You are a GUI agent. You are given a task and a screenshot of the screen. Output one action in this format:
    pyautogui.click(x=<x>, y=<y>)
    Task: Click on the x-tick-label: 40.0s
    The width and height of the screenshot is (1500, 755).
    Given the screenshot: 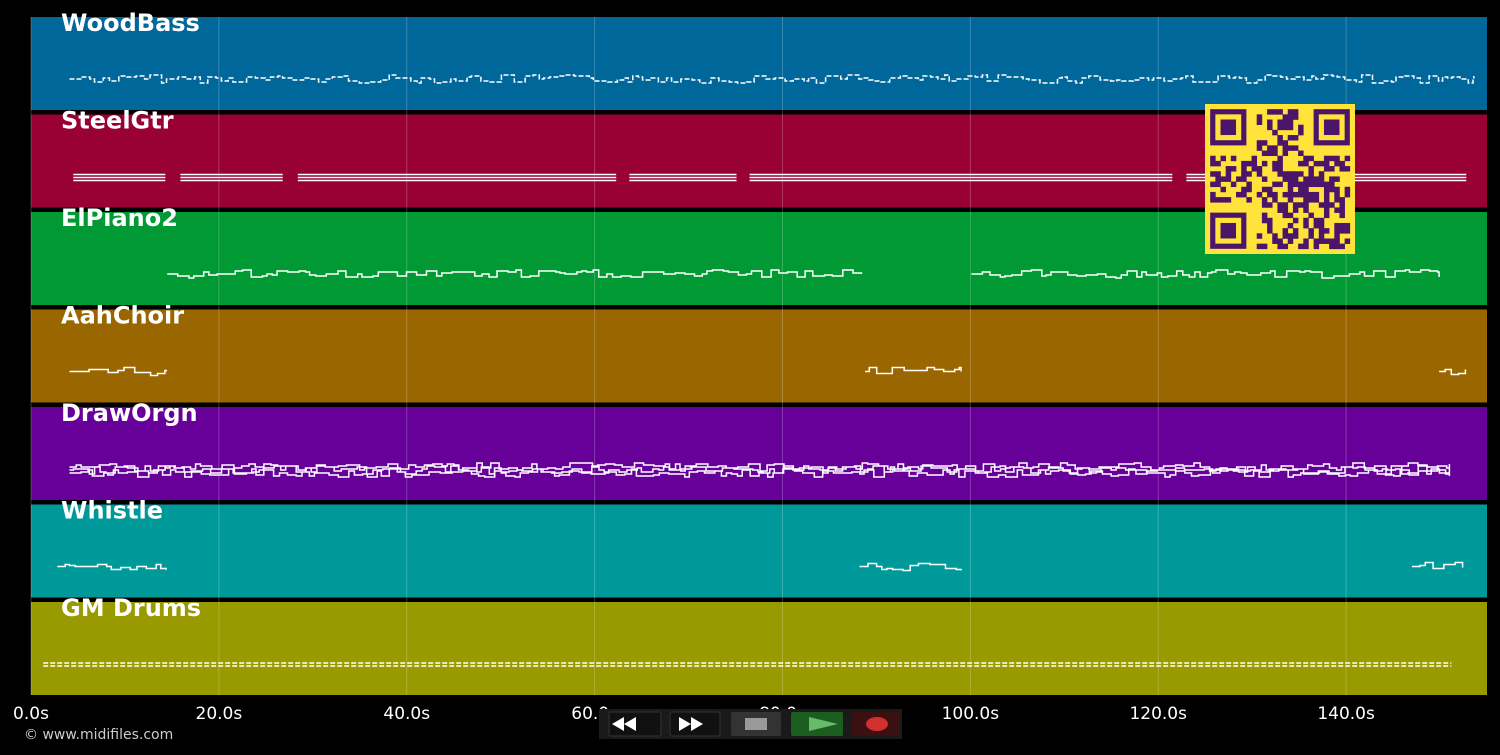 What is the action you would take?
    pyautogui.click(x=406, y=714)
    